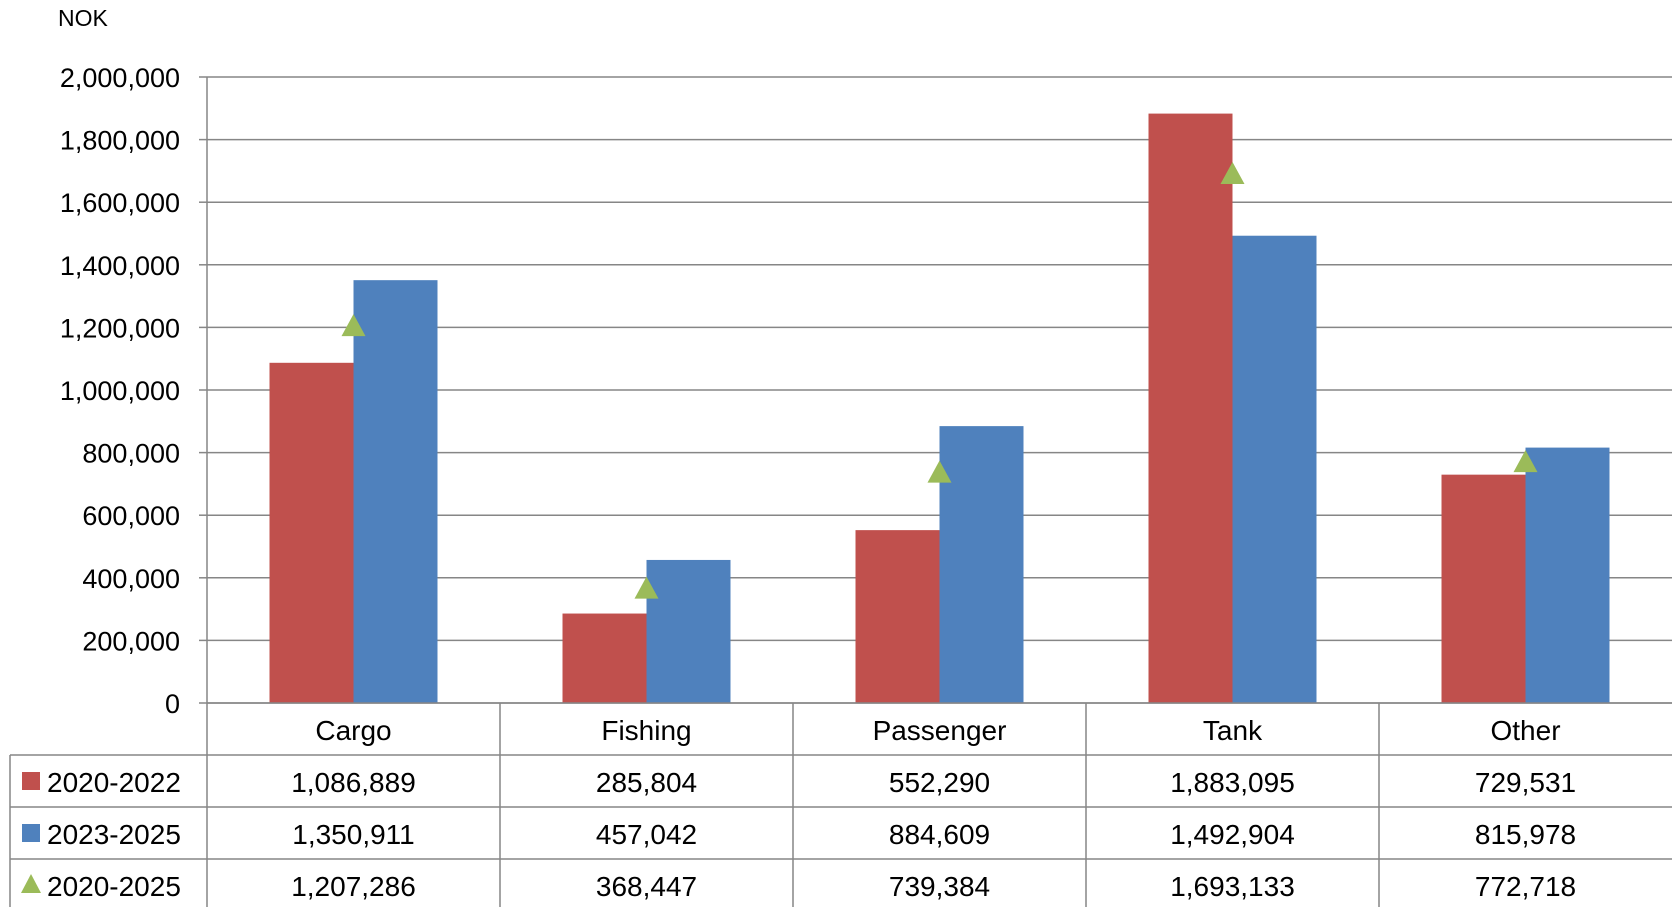  I want to click on category-label: Fishing, so click(646, 730).